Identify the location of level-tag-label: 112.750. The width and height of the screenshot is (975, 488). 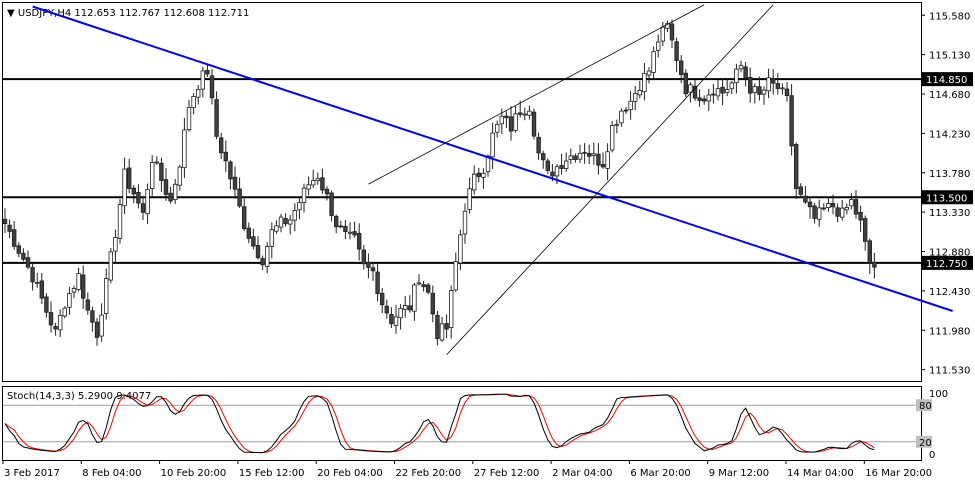
(946, 264).